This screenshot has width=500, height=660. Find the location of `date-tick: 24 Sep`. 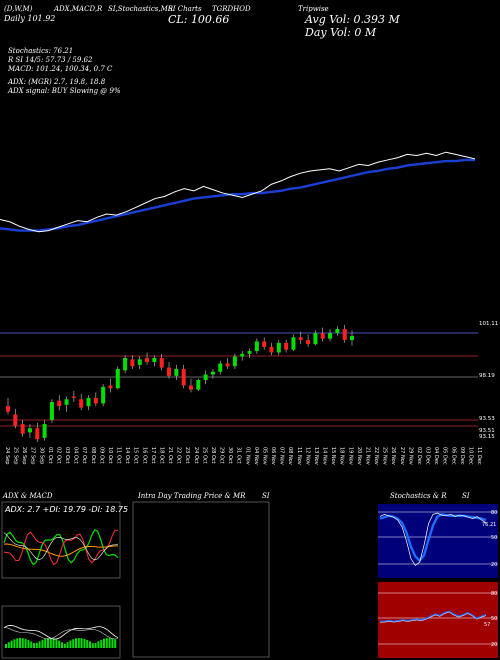

date-tick: 24 Sep is located at coordinates (7, 455).